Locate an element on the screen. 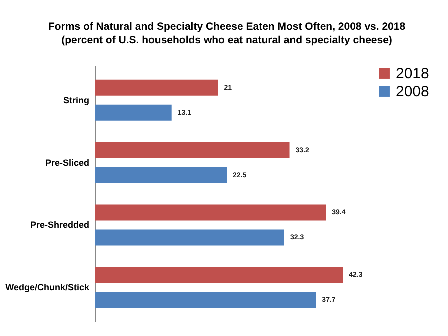 The height and width of the screenshot is (336, 448). y-tick-label: Wedge/Chunk/Stick is located at coordinates (48, 287).